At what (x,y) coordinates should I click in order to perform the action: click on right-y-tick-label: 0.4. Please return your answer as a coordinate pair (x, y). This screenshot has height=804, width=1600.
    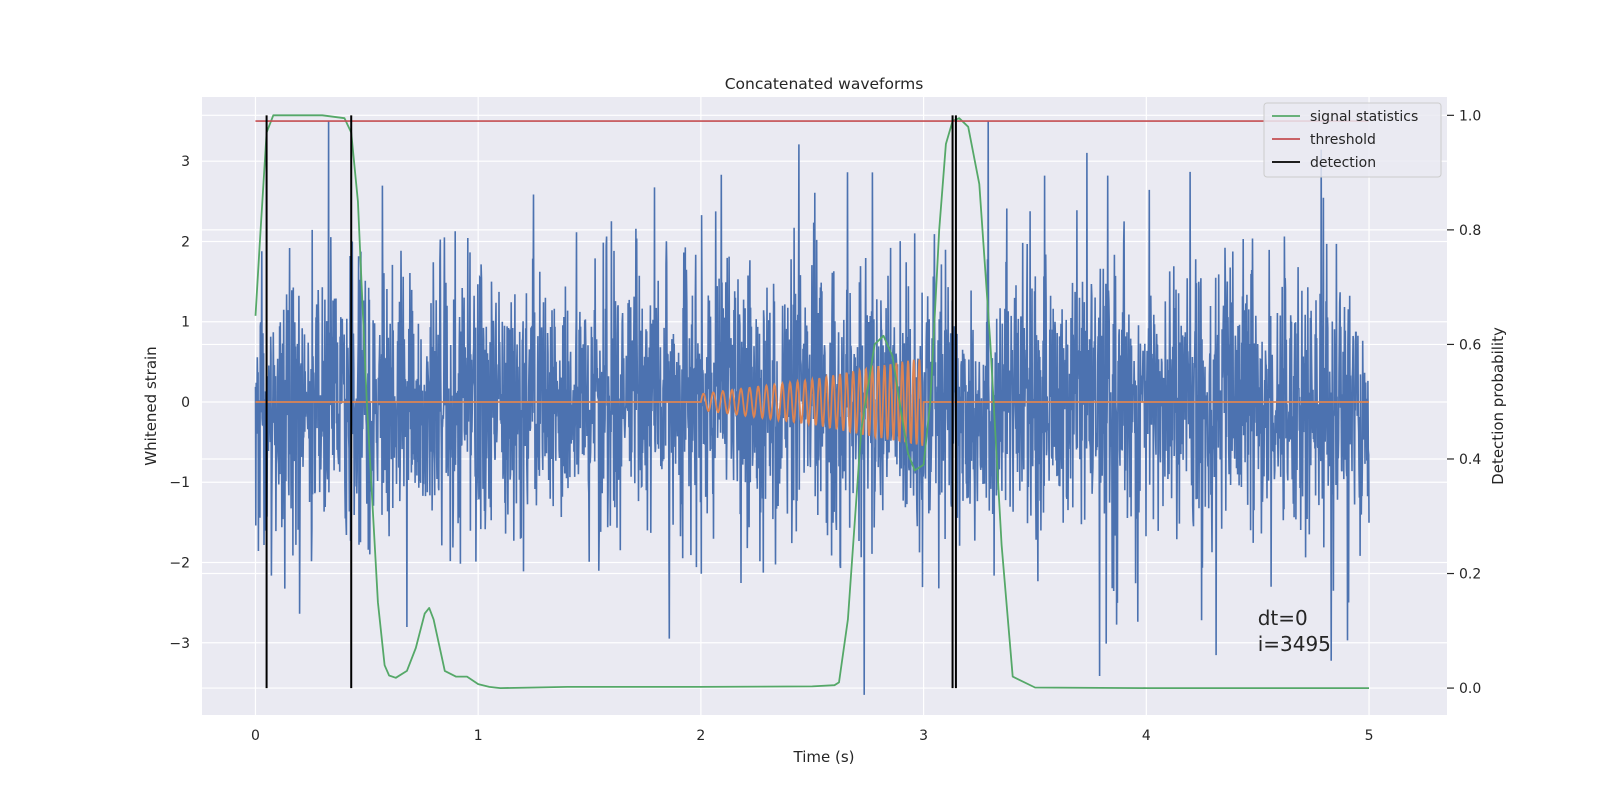
    Looking at the image, I should click on (1470, 460).